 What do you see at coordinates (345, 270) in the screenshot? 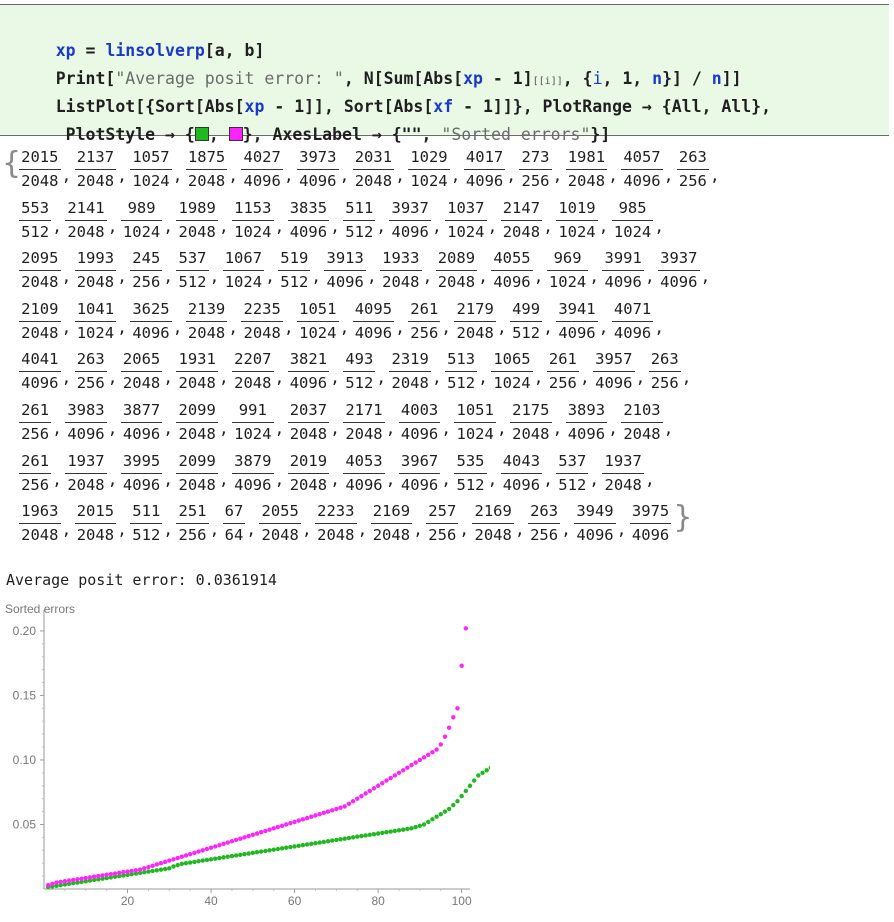
I see `fraction: 3913 4096` at bounding box center [345, 270].